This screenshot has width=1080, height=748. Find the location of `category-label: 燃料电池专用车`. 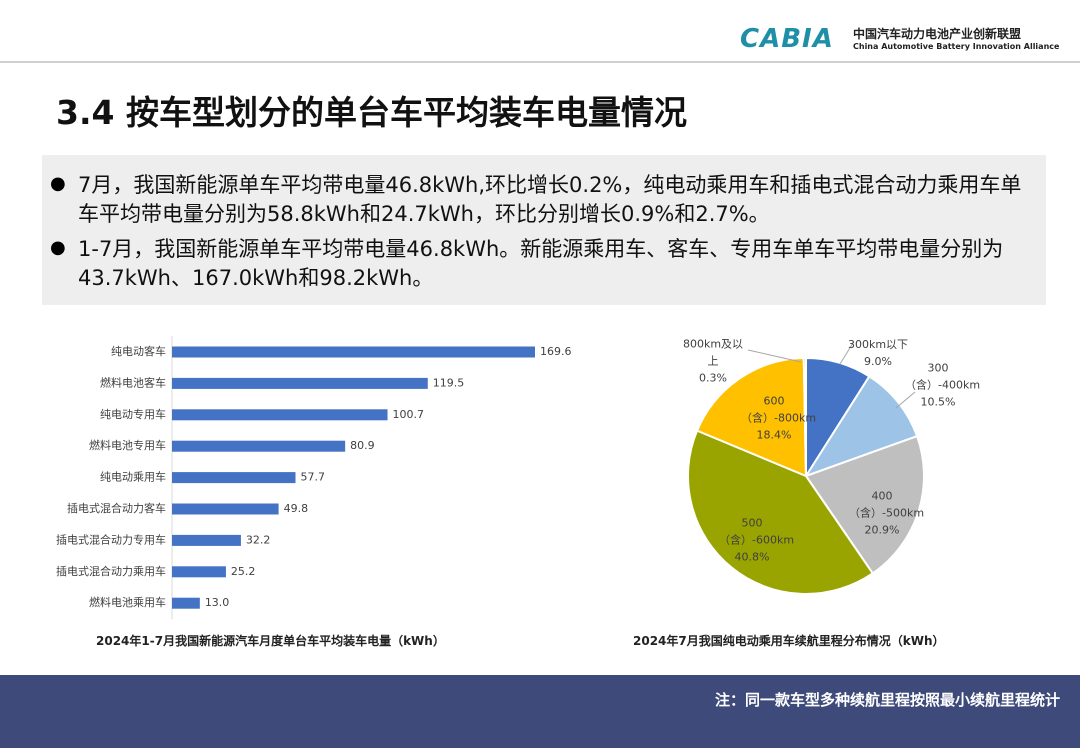

category-label: 燃料电池专用车 is located at coordinates (127, 445).